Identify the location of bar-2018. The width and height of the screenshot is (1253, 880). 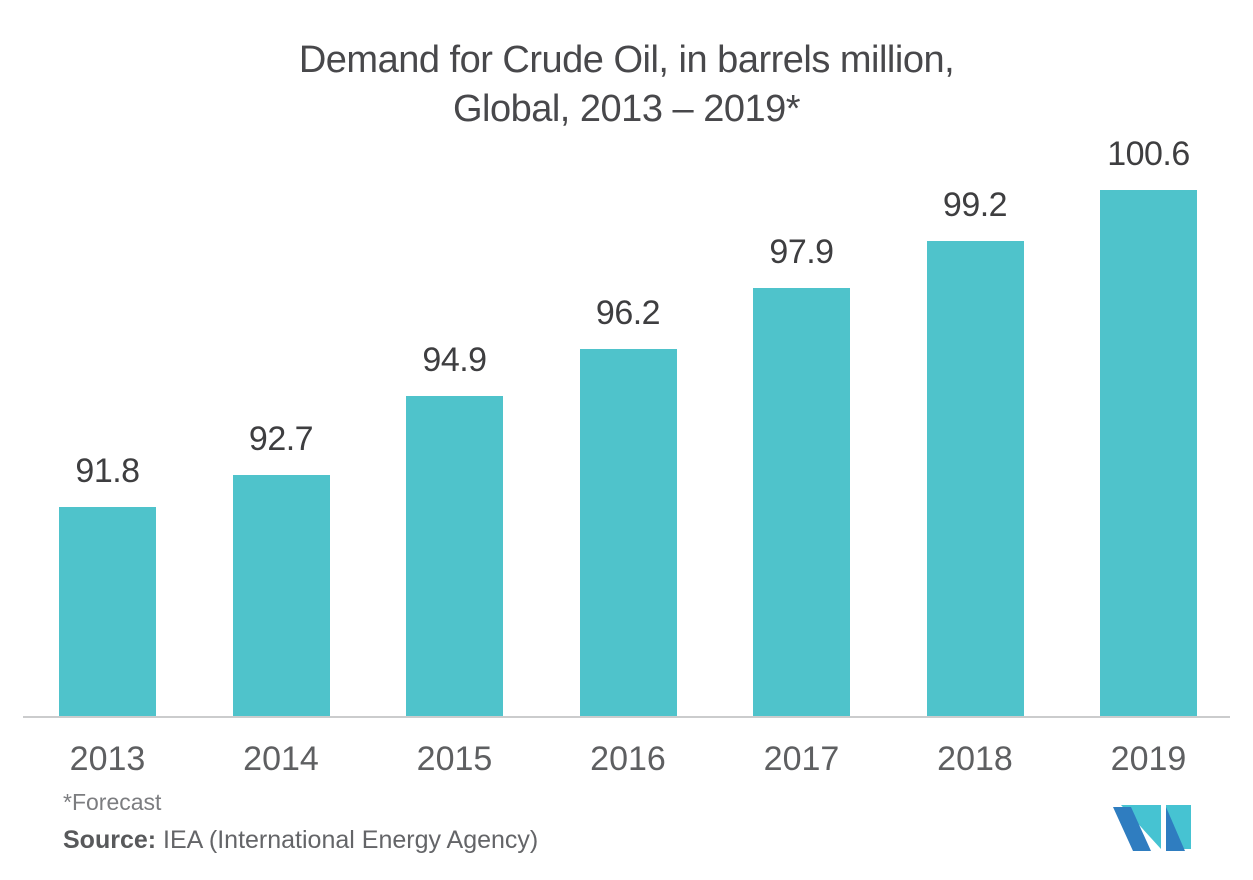
(975, 478).